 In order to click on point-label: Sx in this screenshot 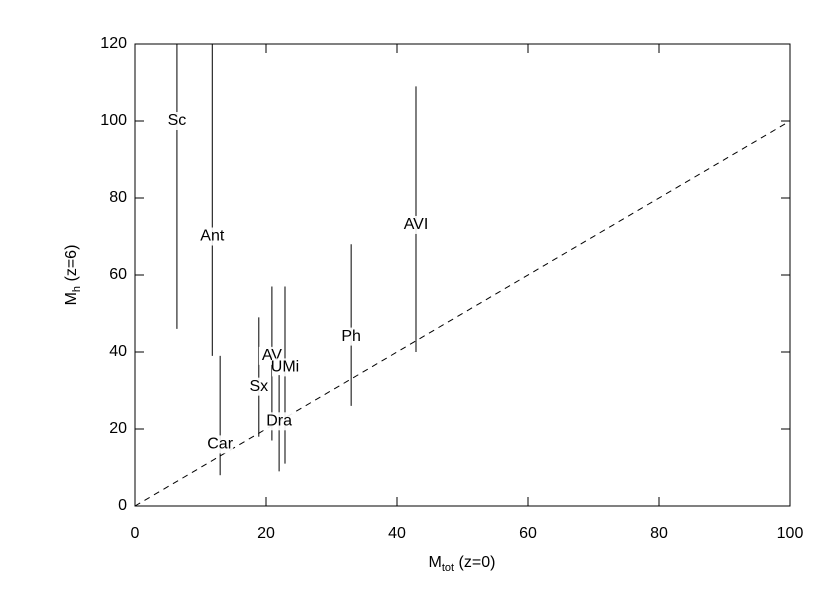, I will do `click(258, 386)`.